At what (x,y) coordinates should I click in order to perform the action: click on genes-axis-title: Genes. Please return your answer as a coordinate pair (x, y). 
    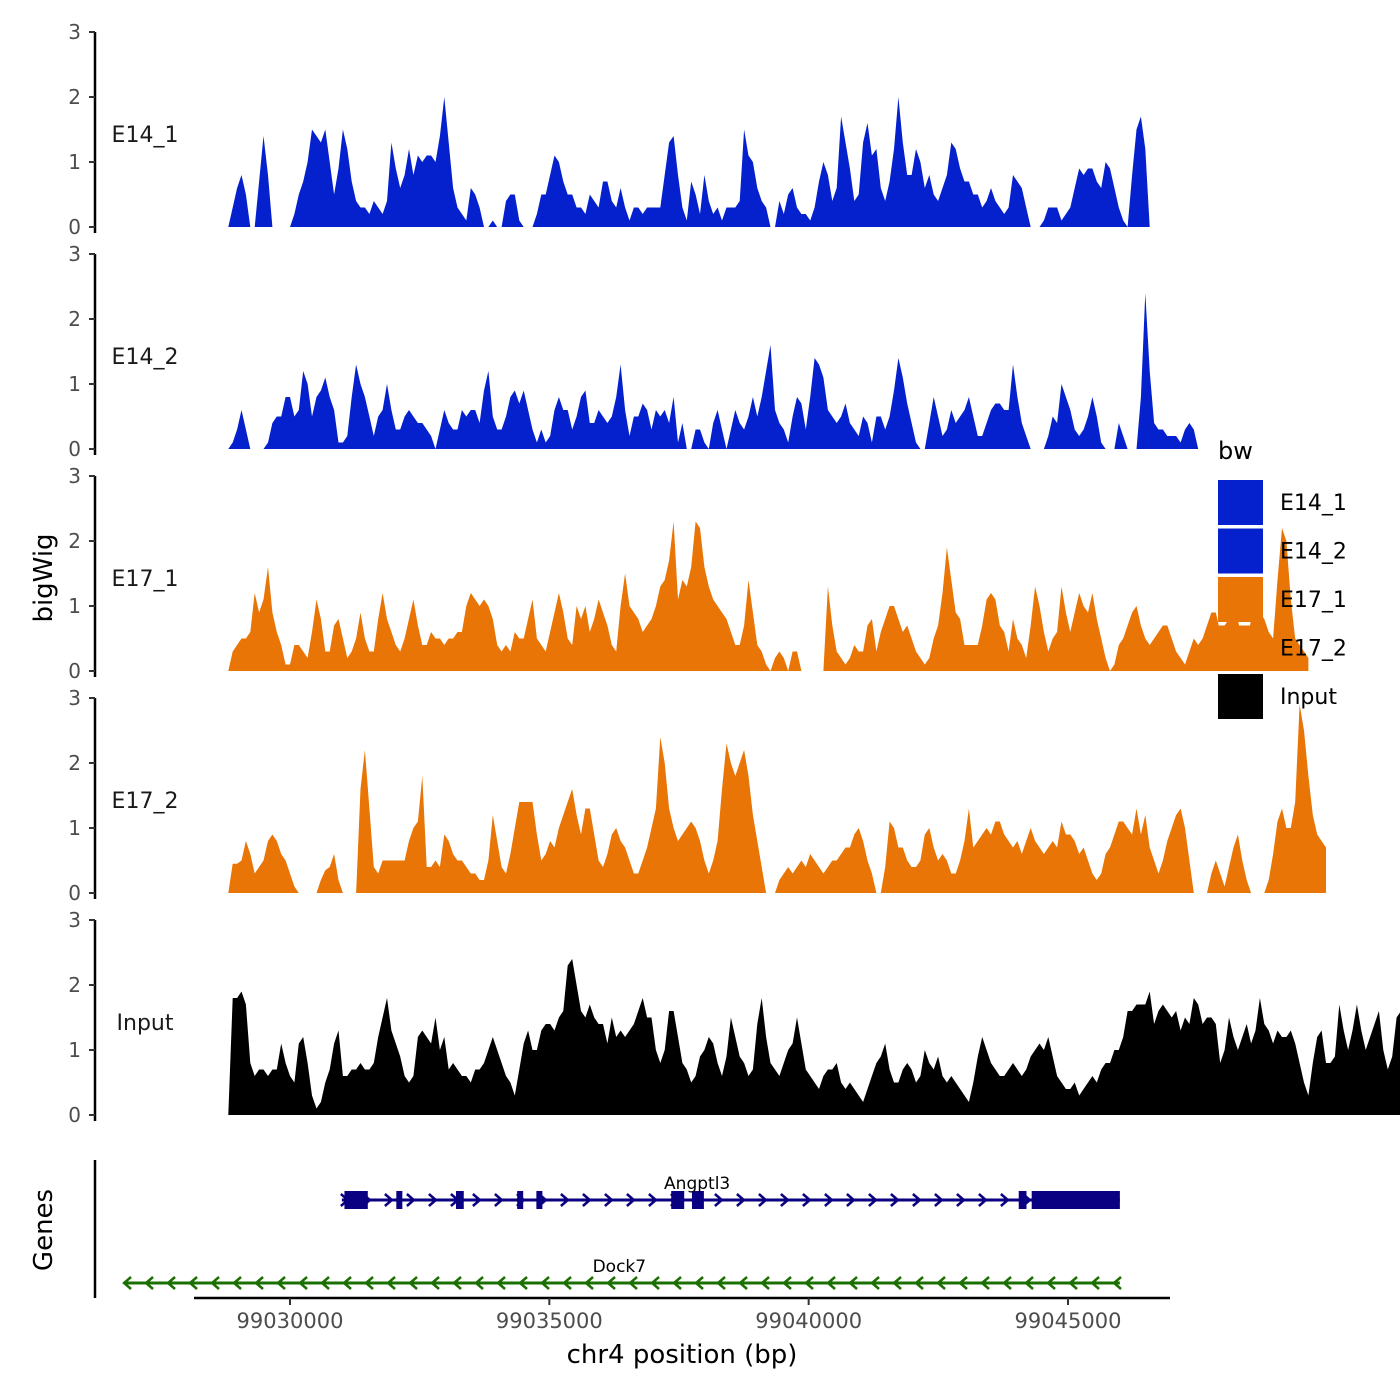
    Looking at the image, I should click on (44, 1230).